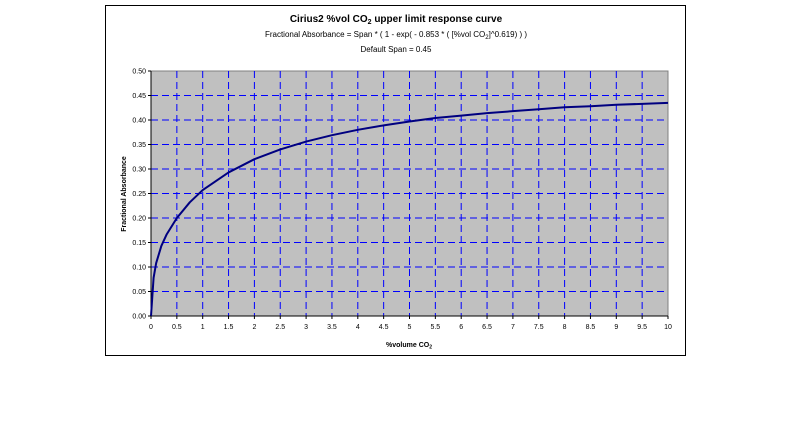 The width and height of the screenshot is (785, 431). Describe the element at coordinates (139, 243) in the screenshot. I see `y-tick-label: 0.15` at that location.